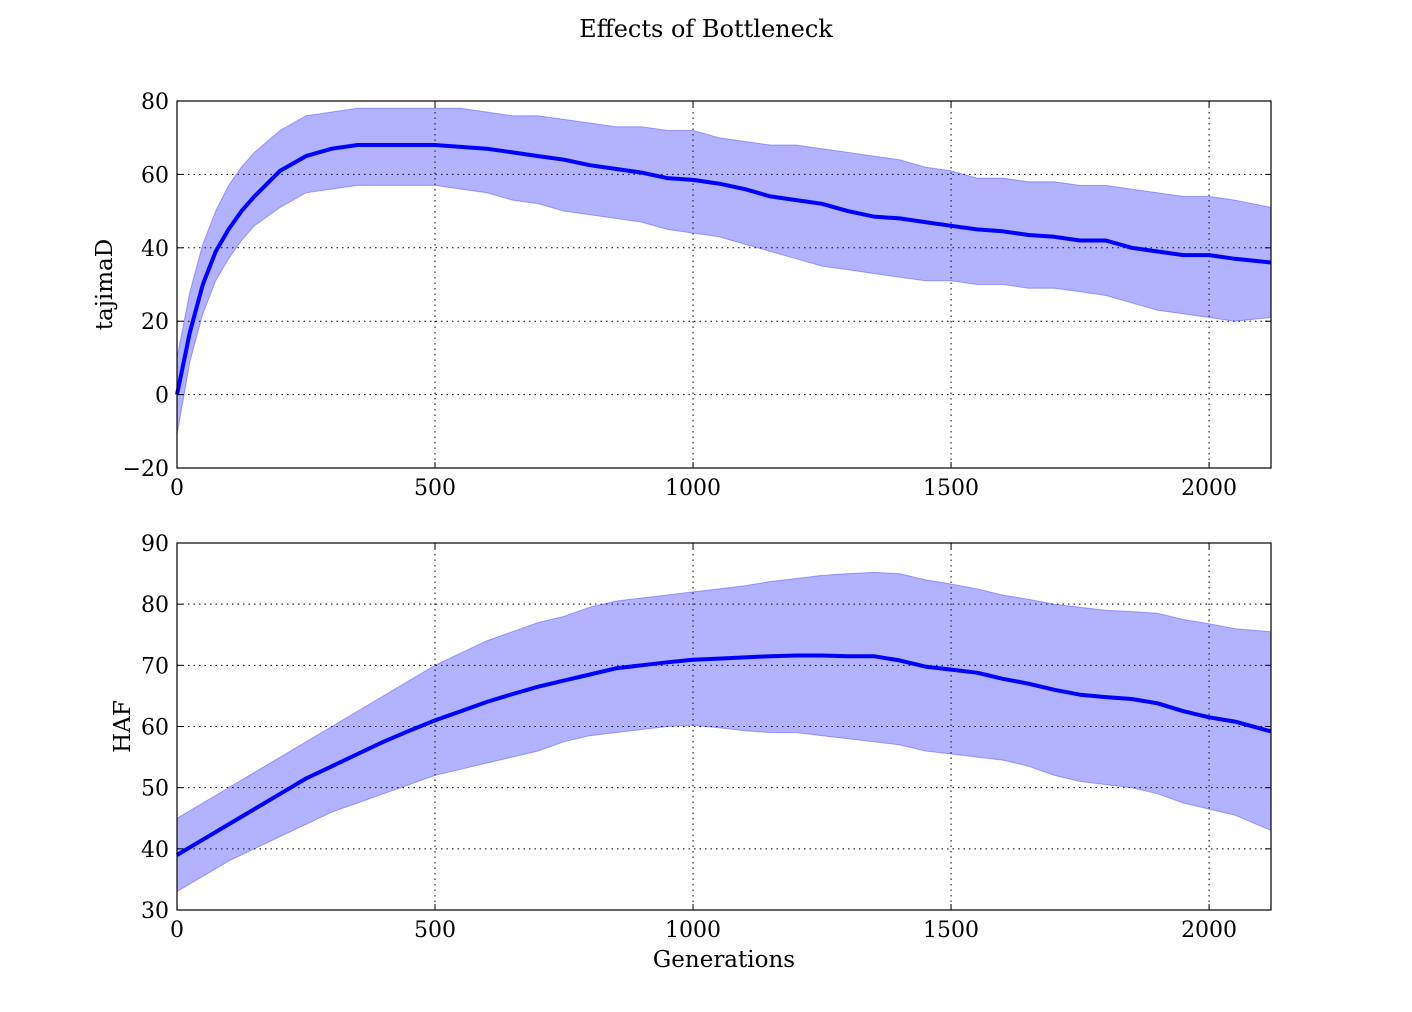  Describe the element at coordinates (155, 789) in the screenshot. I see `y-tick-label: 50` at that location.